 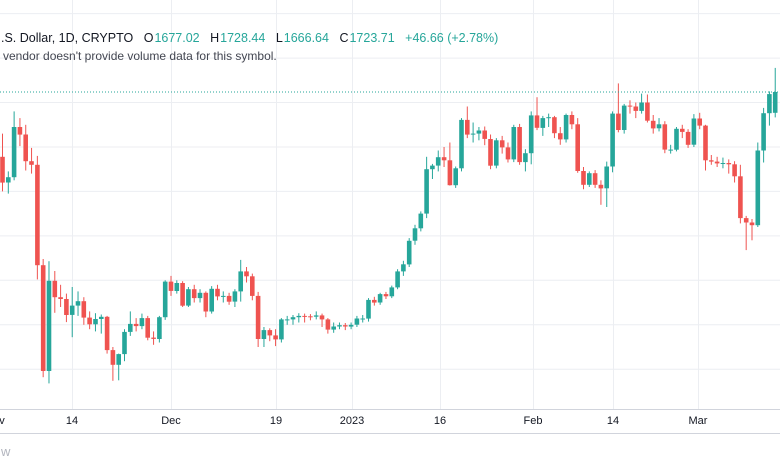 I want to click on symbol-title: .S. Dollar, 1D, CRYPTO, so click(x=67, y=38).